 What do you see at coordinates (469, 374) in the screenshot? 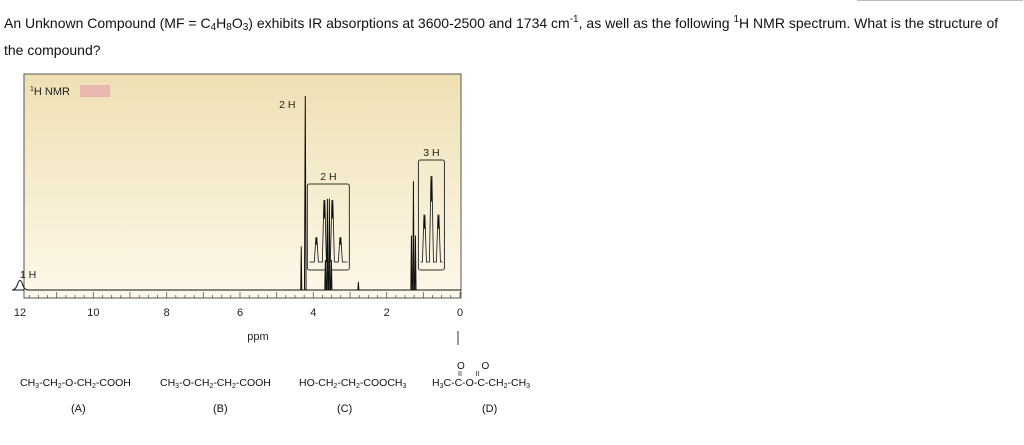
I see `carbonyl-double-bonds: II II` at bounding box center [469, 374].